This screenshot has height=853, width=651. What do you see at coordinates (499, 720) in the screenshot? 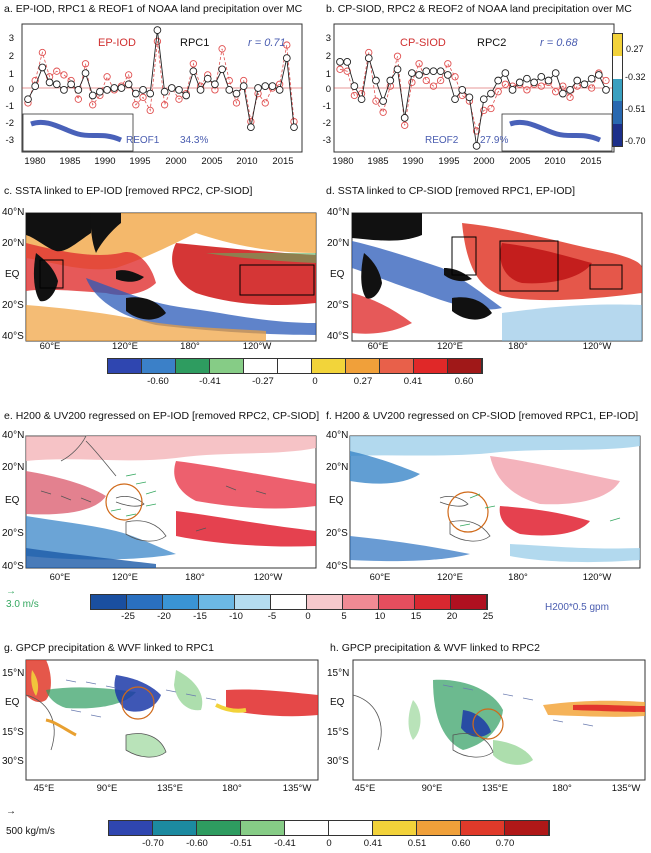
I see `panel-h-map` at bounding box center [499, 720].